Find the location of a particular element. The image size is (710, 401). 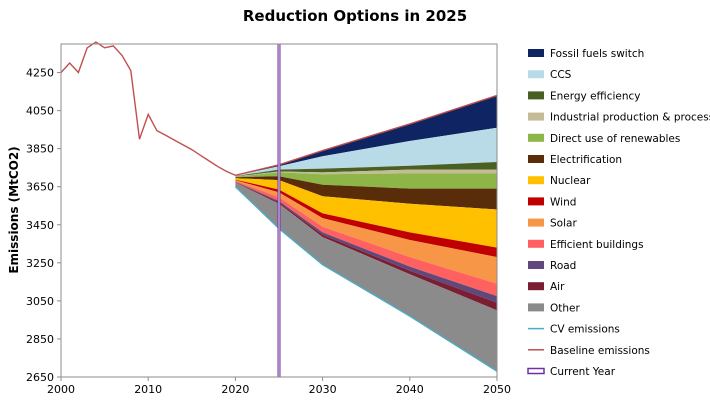

legend-label-electrification: Electrification is located at coordinates (586, 160).